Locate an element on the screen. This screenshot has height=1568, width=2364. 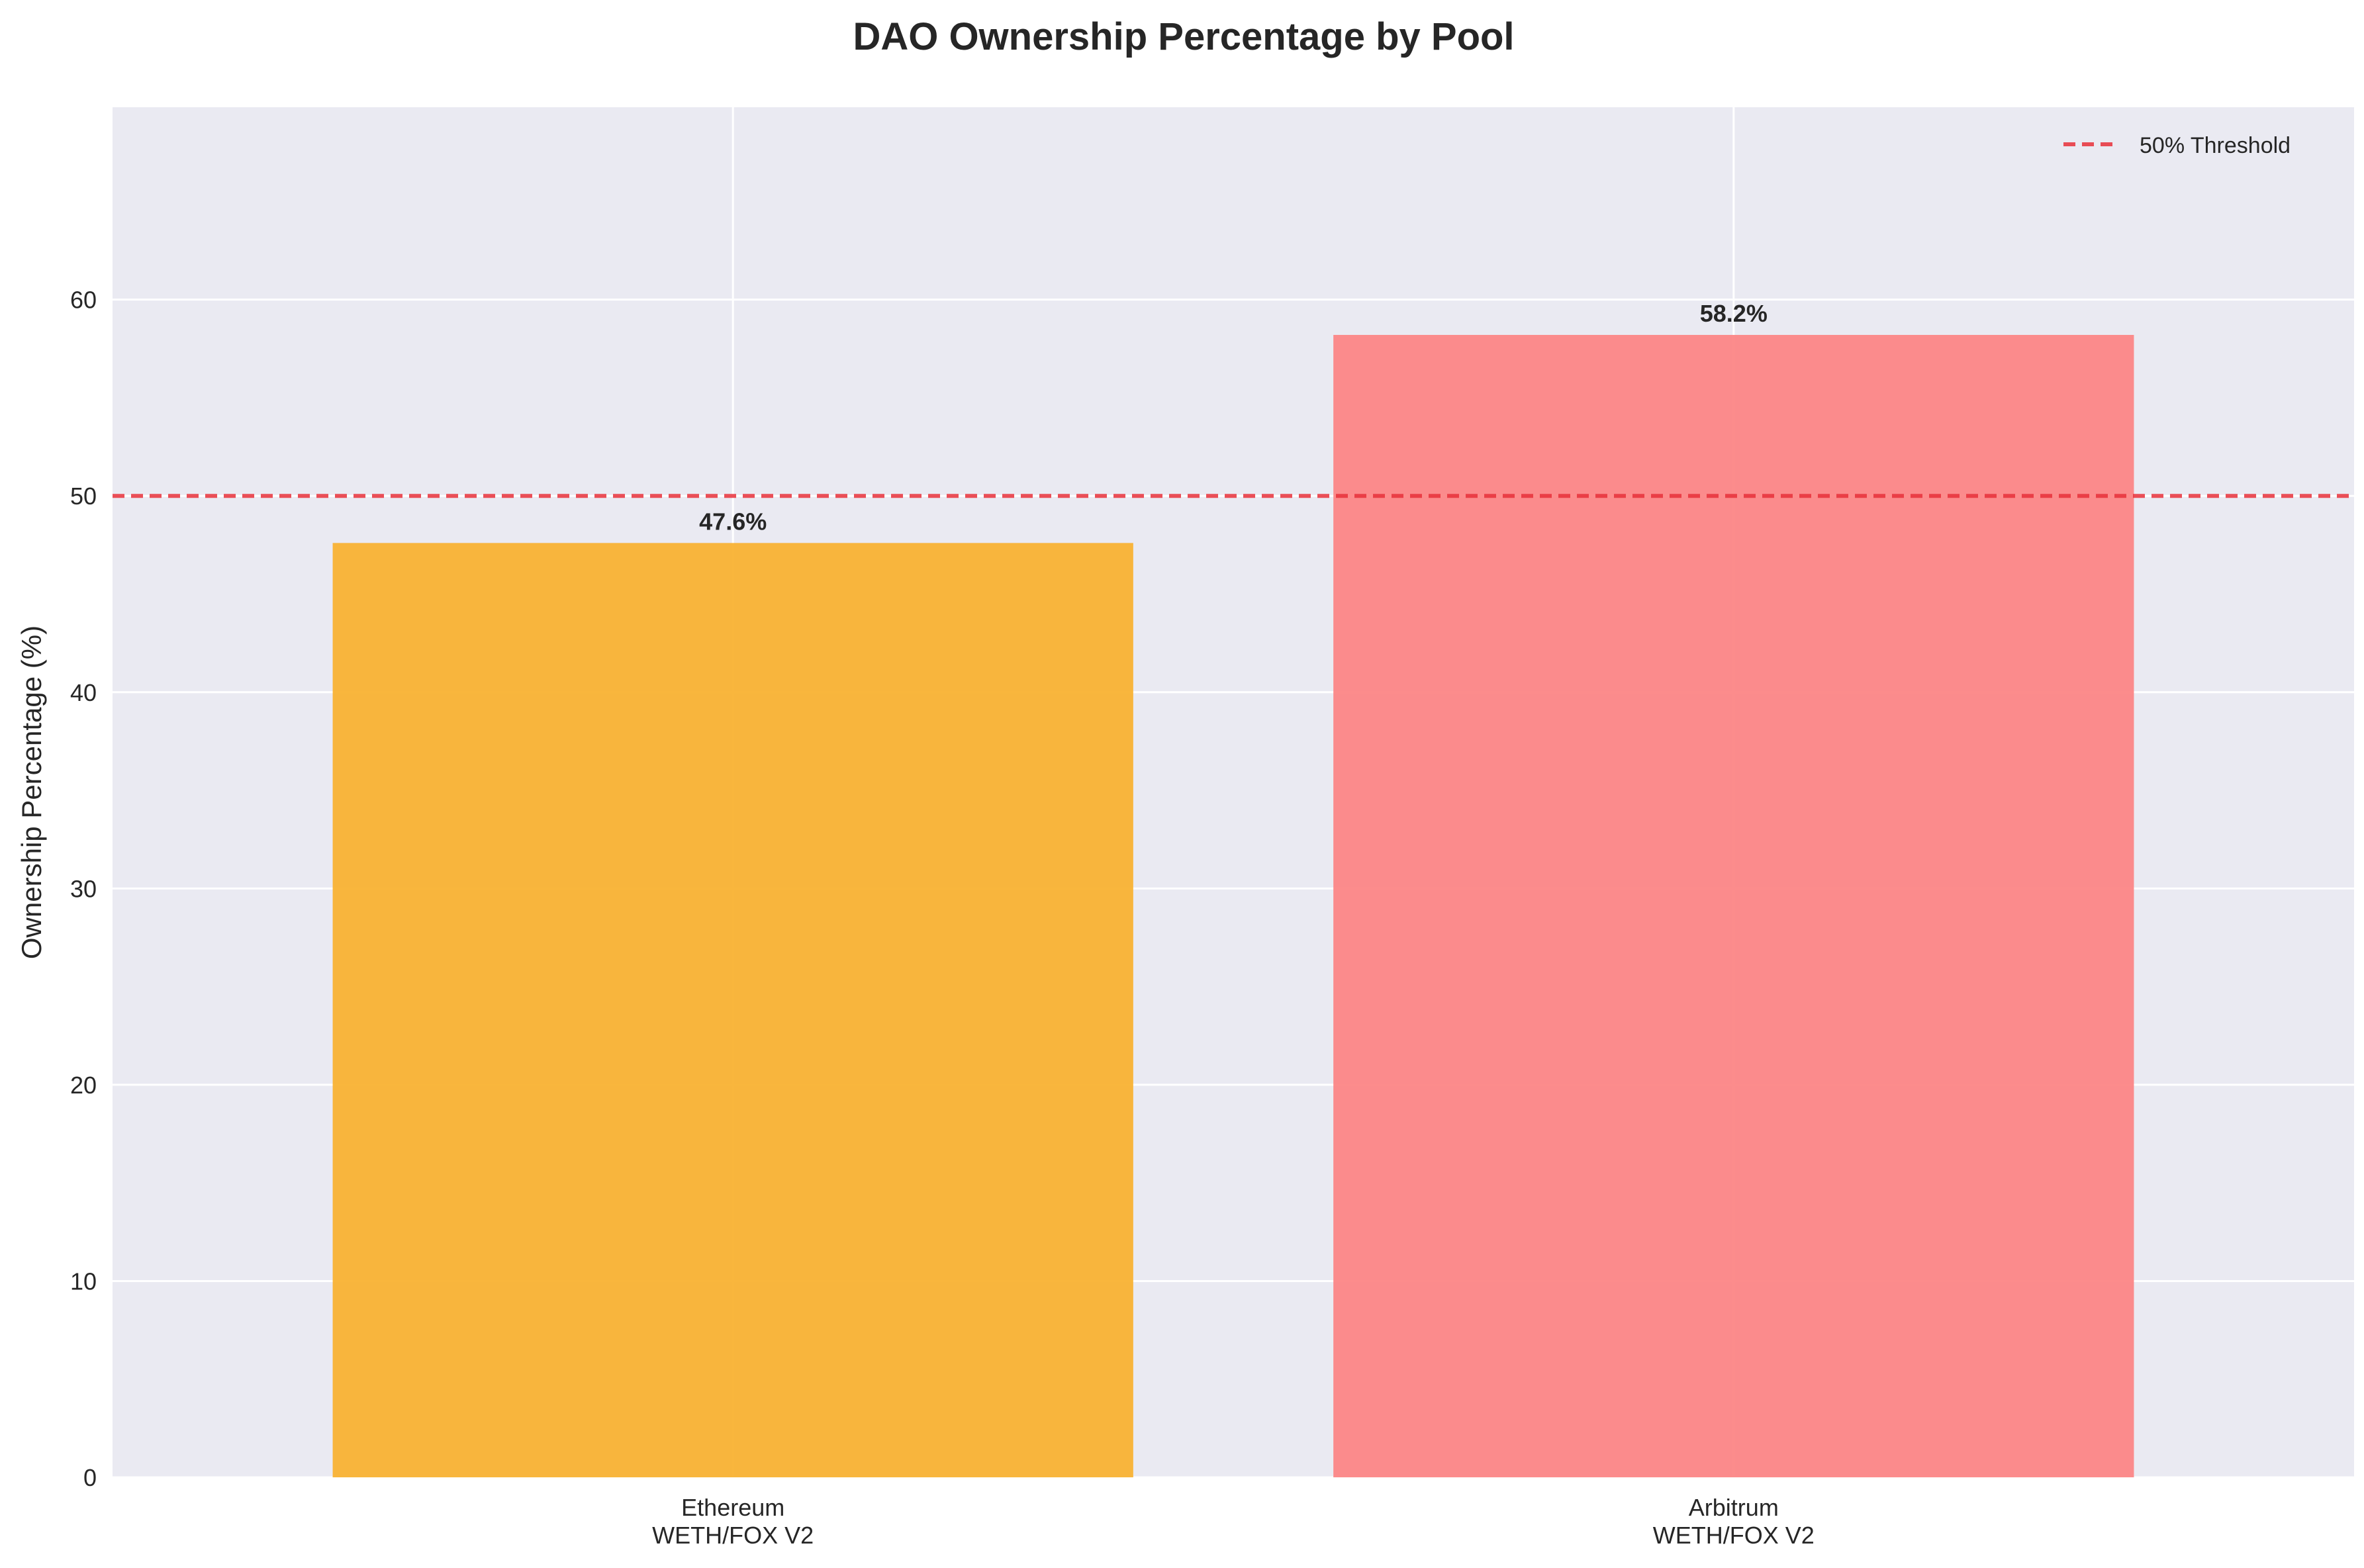
x-tick-label: Arbitrum is located at coordinates (1734, 1507).